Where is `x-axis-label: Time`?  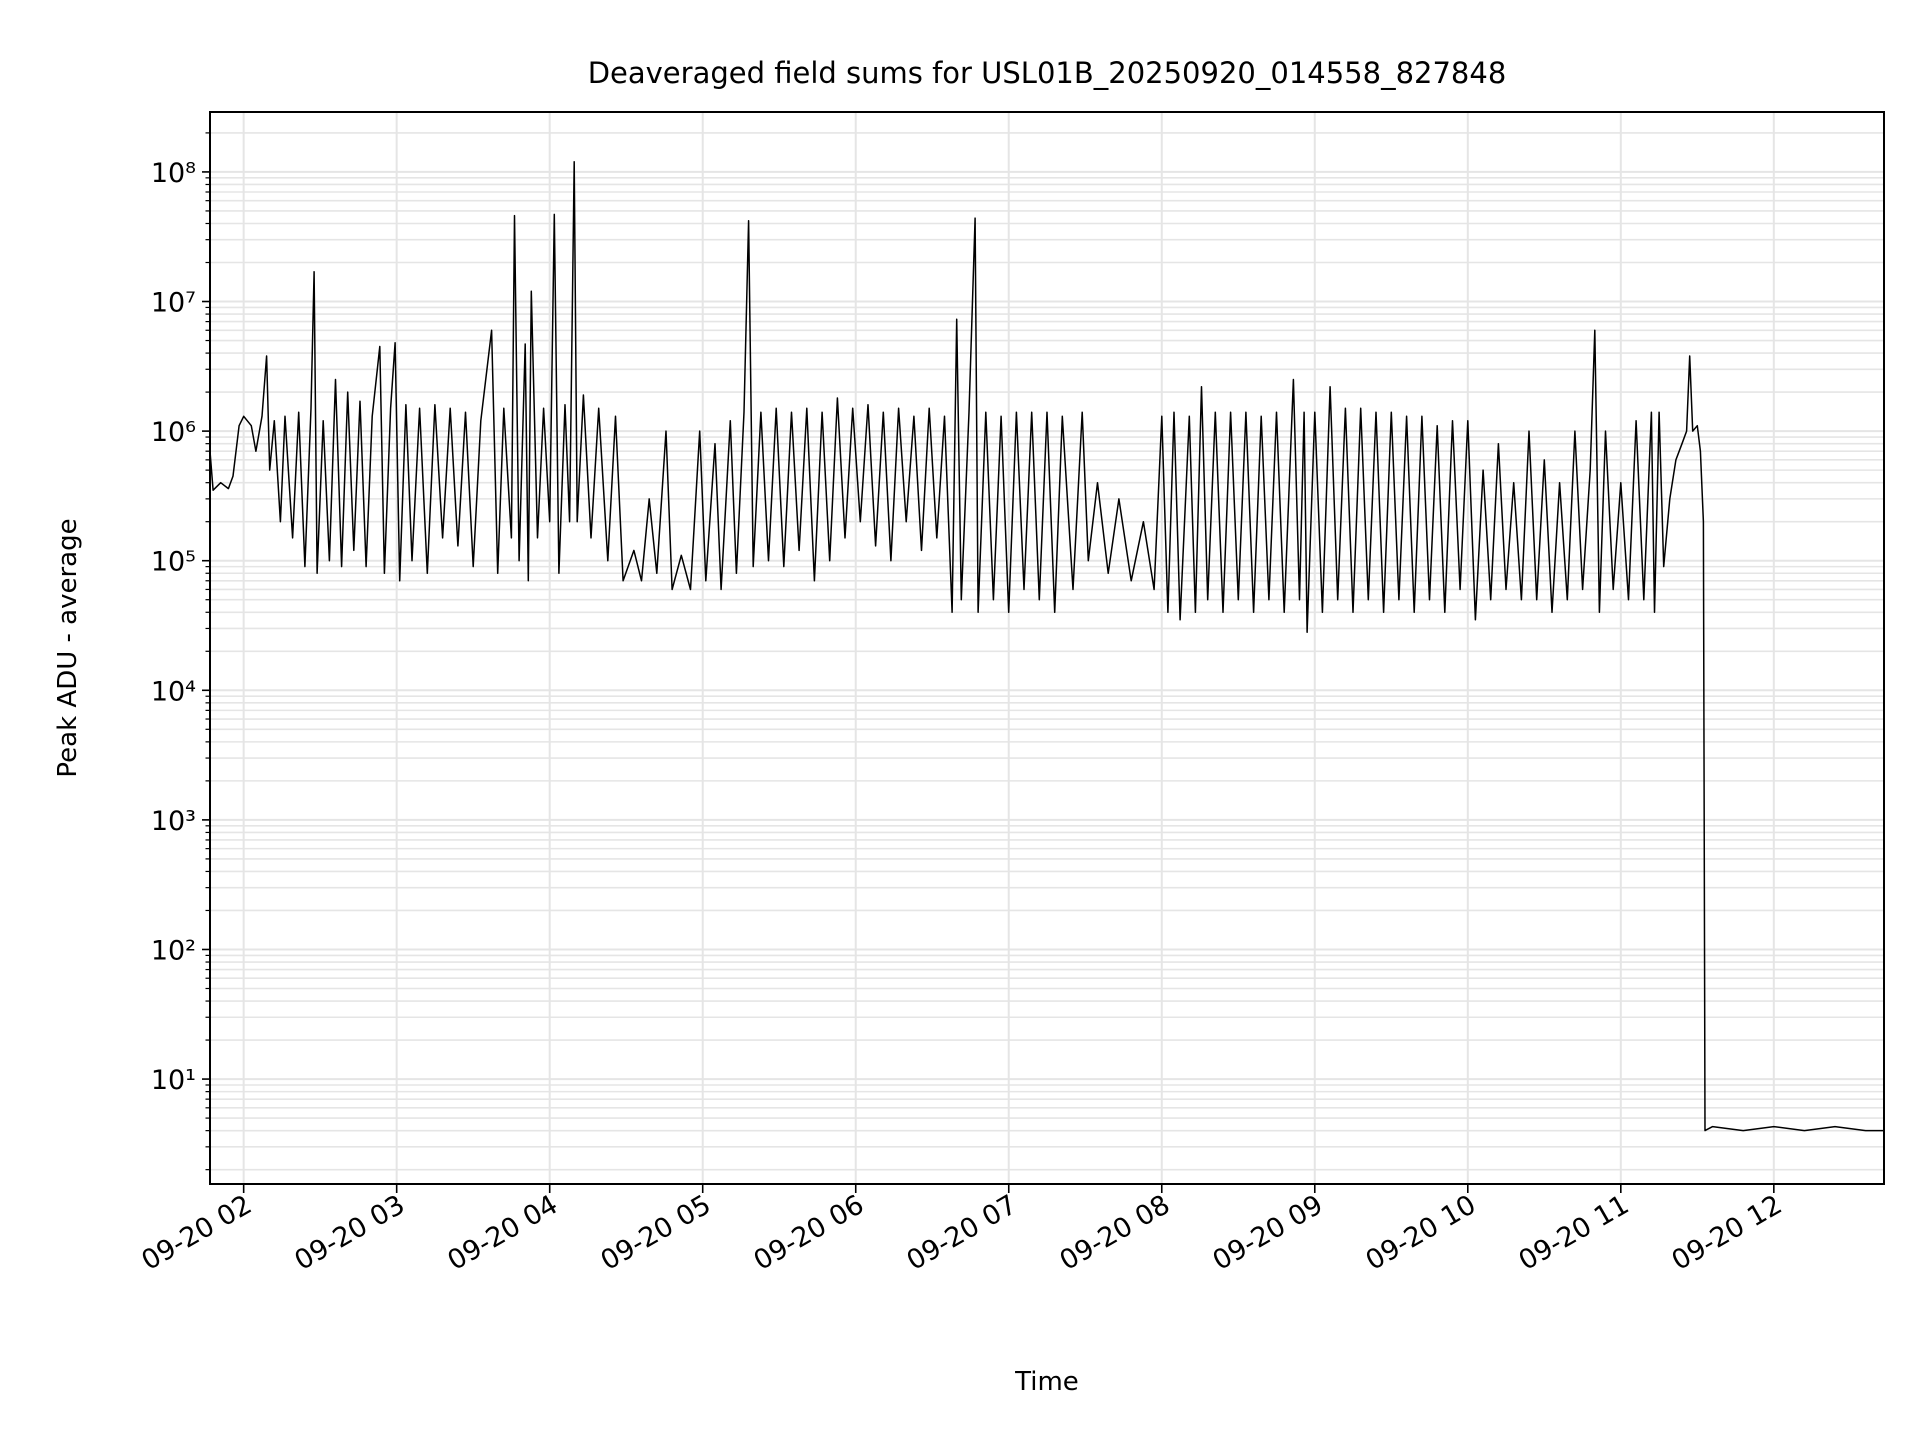 x-axis-label: Time is located at coordinates (1046, 1382).